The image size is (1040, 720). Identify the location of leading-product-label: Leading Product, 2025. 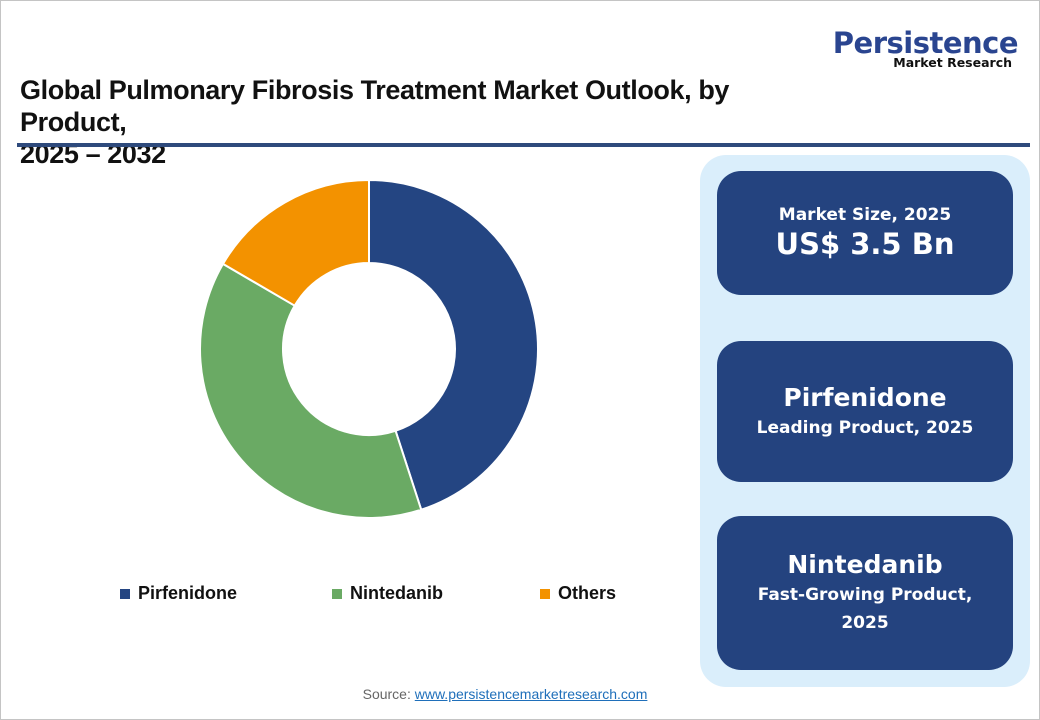
(865, 427).